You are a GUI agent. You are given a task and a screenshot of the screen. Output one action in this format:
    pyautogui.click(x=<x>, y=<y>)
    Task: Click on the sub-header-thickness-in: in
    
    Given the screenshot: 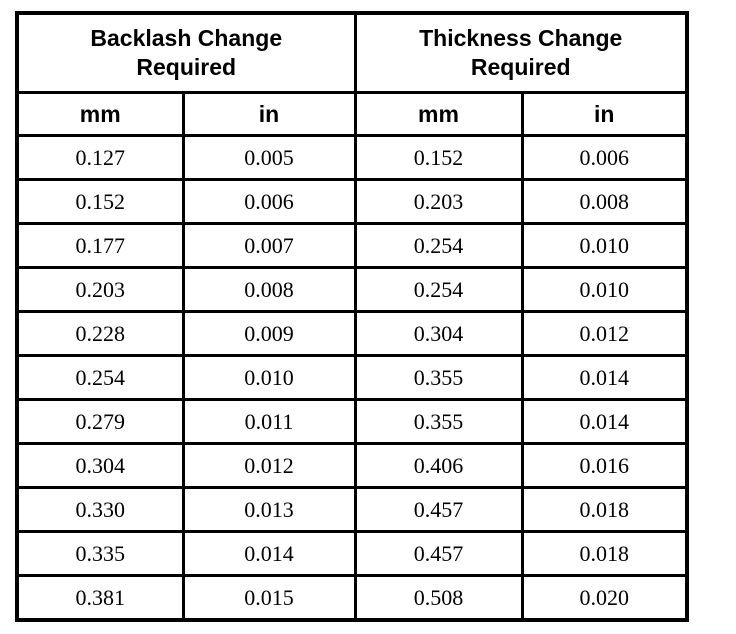 What is the action you would take?
    pyautogui.click(x=604, y=114)
    